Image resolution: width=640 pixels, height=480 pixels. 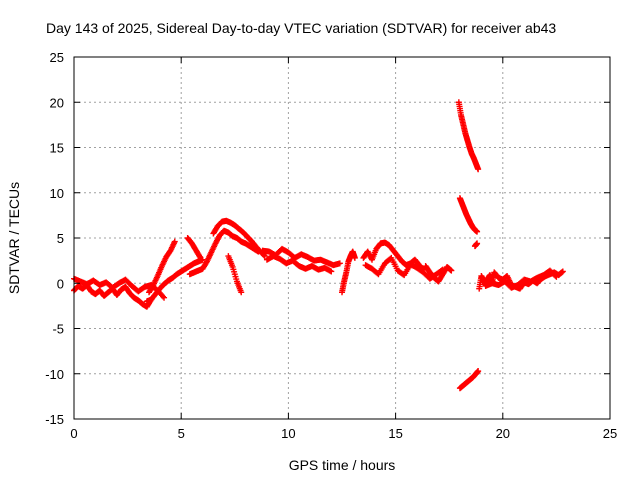 I want to click on series-s13, so click(x=404, y=268).